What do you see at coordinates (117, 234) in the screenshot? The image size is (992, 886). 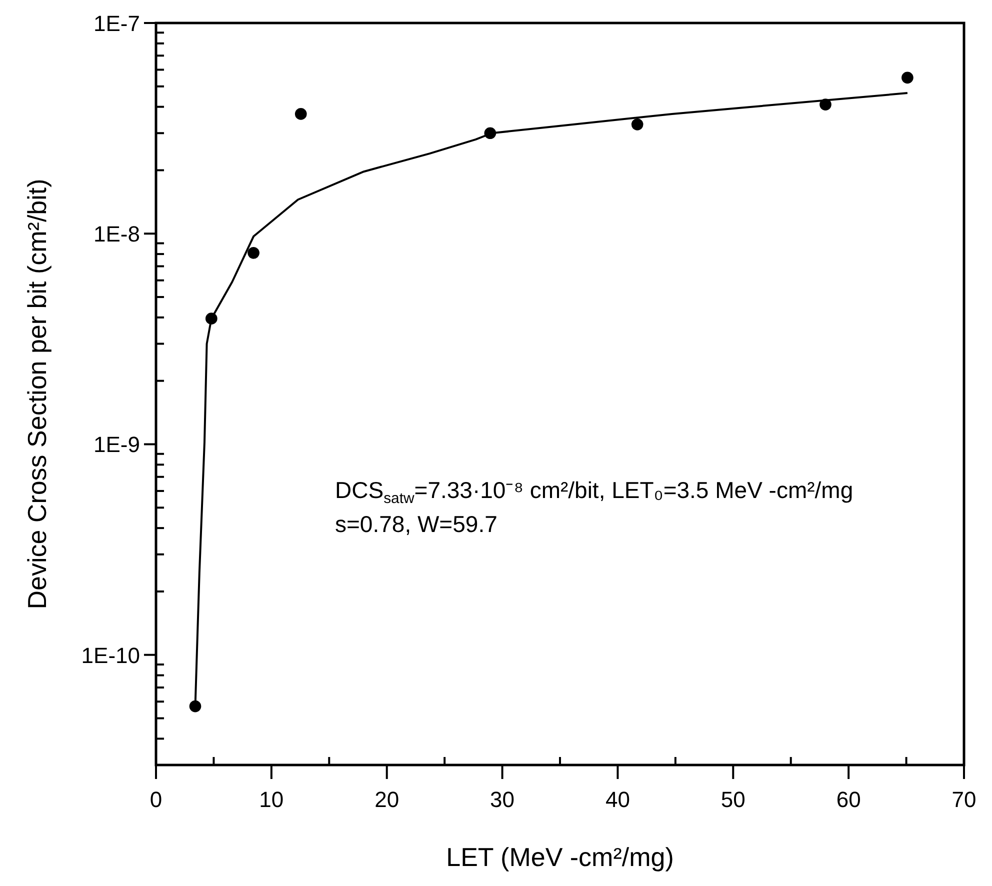 I see `y-tick-label: 1E-8` at bounding box center [117, 234].